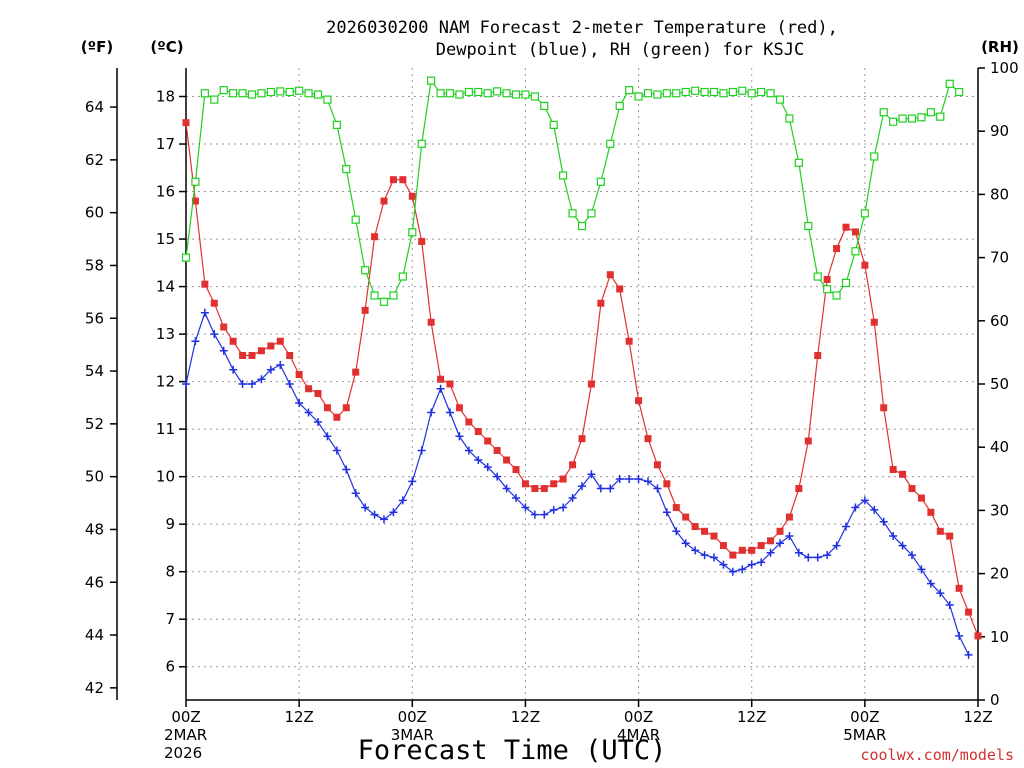 The width and height of the screenshot is (1024, 768). I want to click on fahrenheit-tick-label: 48, so click(94, 529).